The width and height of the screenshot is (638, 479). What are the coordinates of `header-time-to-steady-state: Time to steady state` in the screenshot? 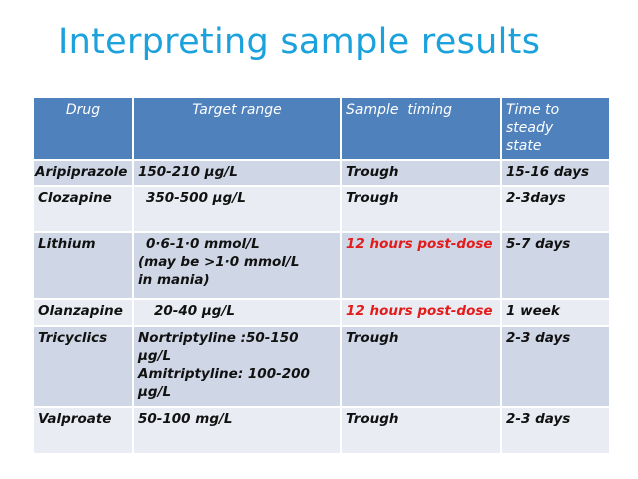 It's located at (555, 128).